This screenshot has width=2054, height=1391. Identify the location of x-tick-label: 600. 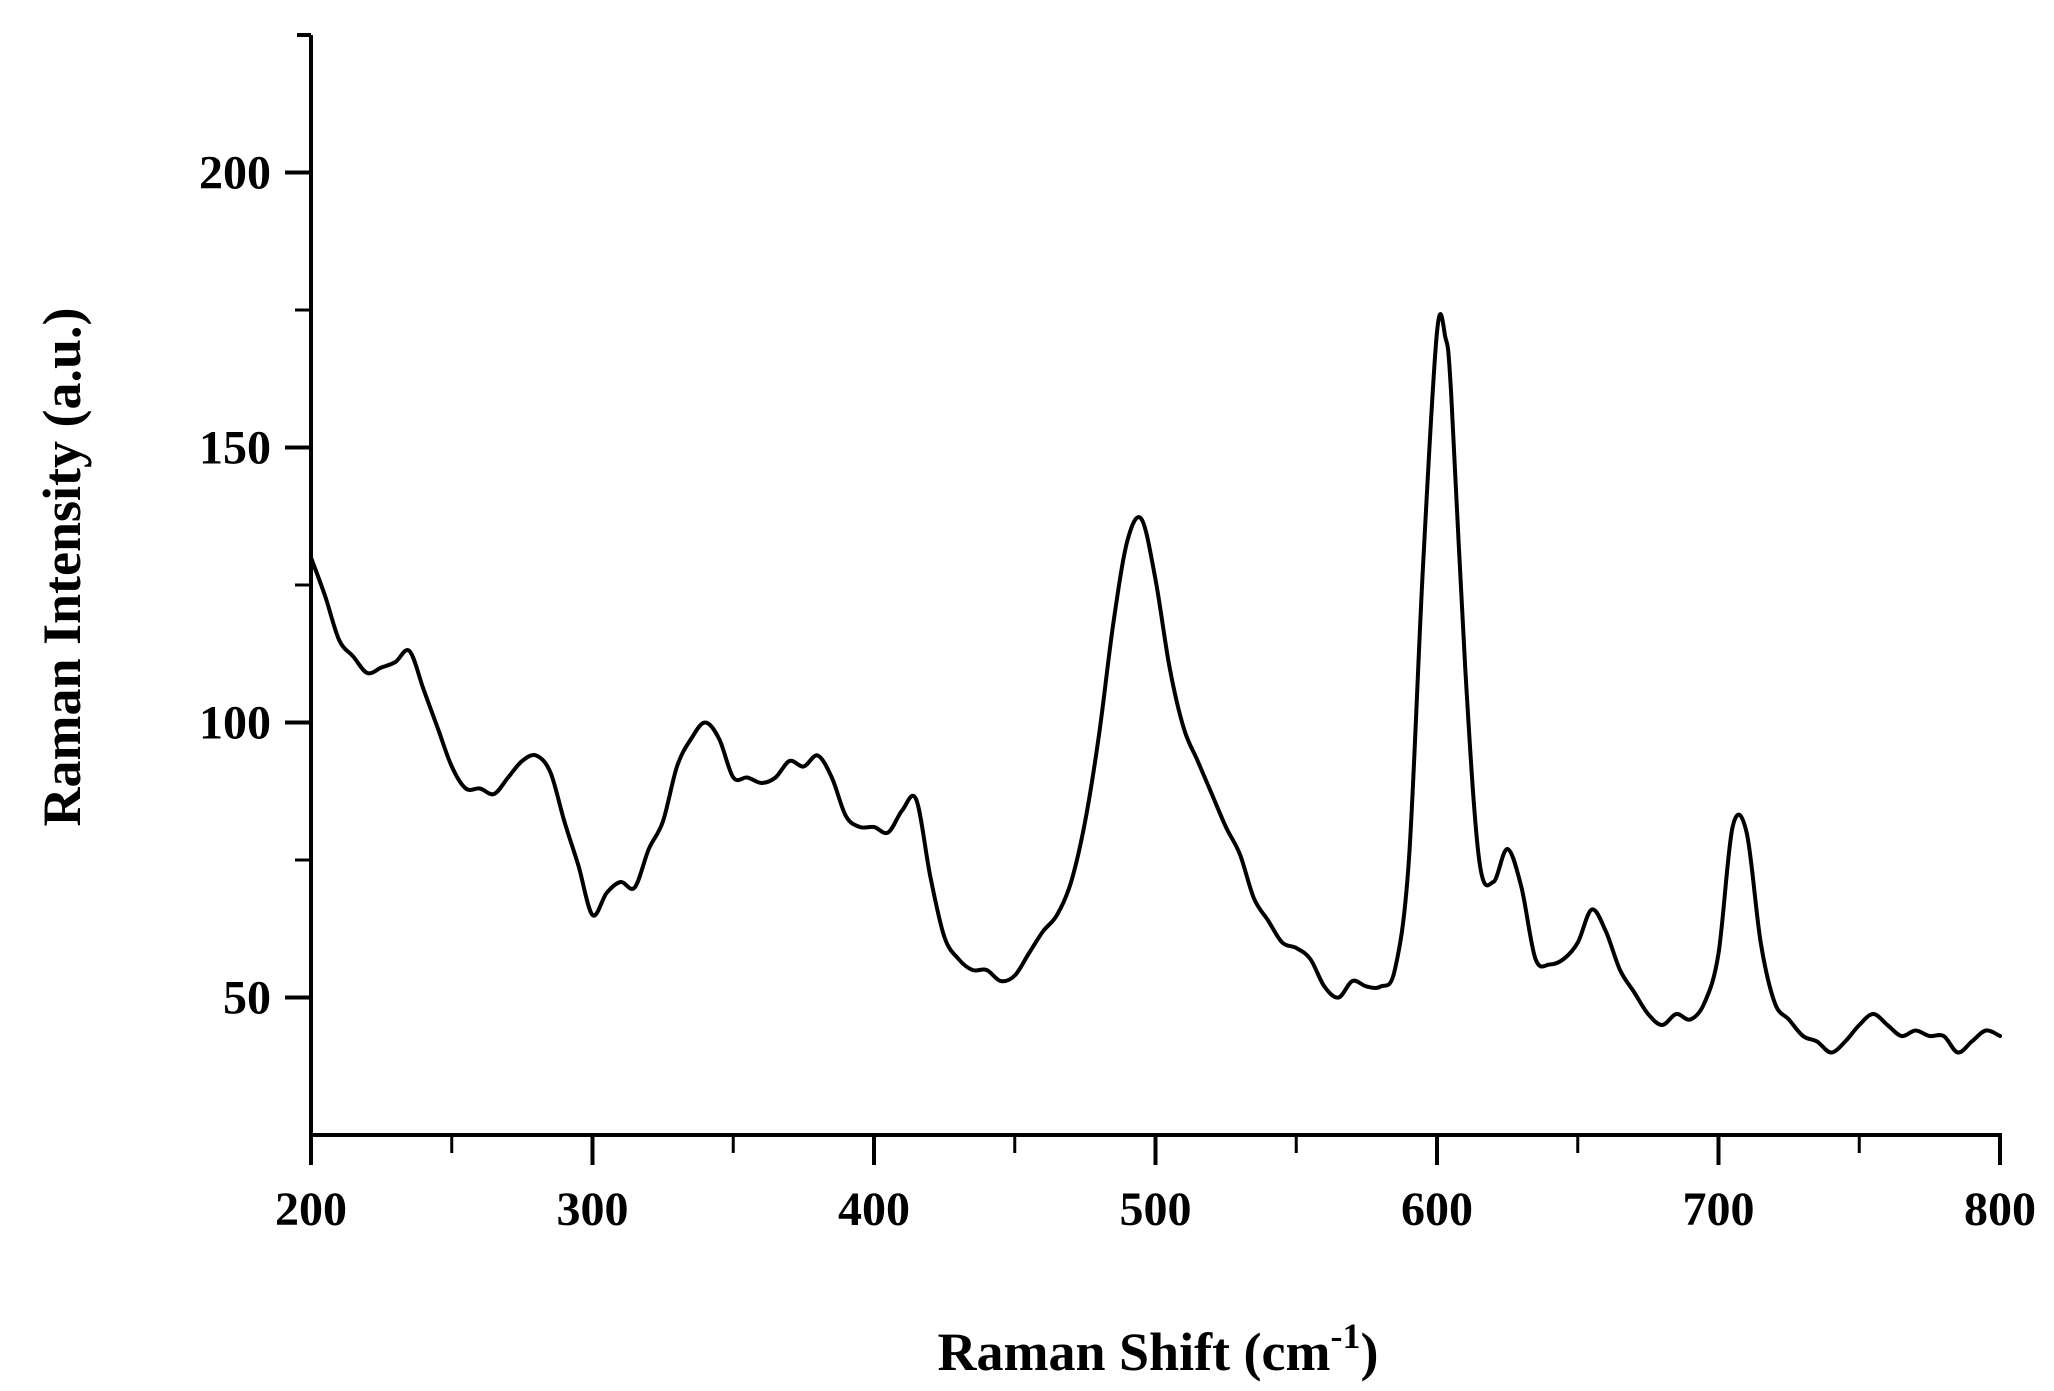
(1437, 1209).